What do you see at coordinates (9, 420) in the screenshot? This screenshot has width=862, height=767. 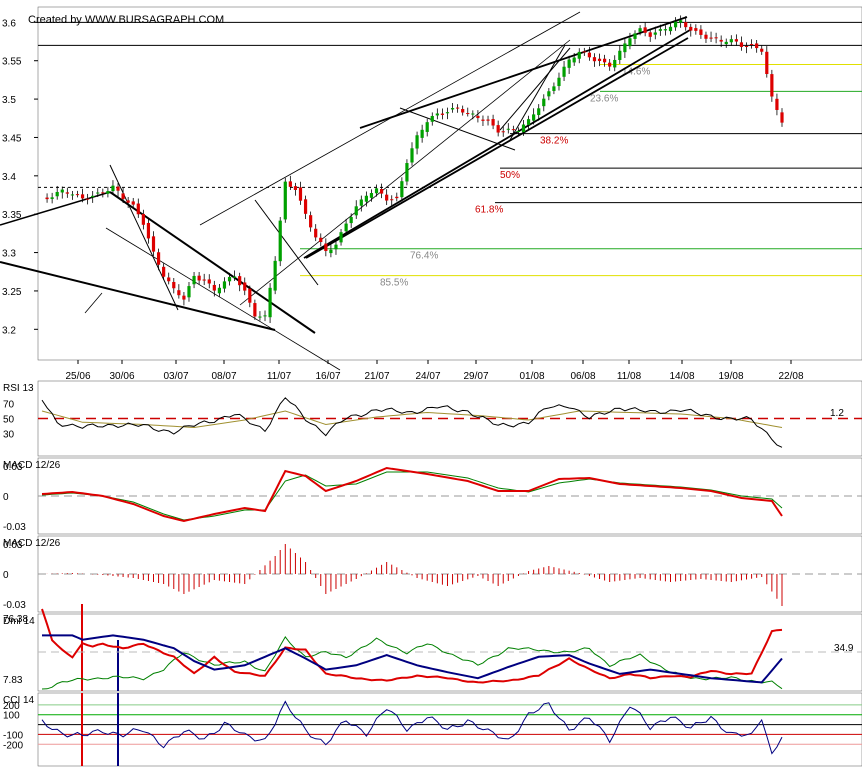 I see `indicator-y-tick-label: 50` at bounding box center [9, 420].